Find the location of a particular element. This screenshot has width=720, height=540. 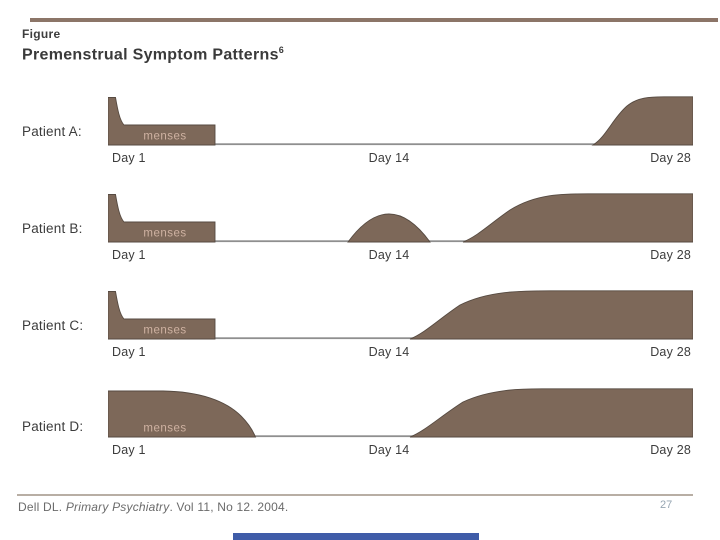

page-title: Premenstrual Symptom Patterns6 is located at coordinates (153, 54).